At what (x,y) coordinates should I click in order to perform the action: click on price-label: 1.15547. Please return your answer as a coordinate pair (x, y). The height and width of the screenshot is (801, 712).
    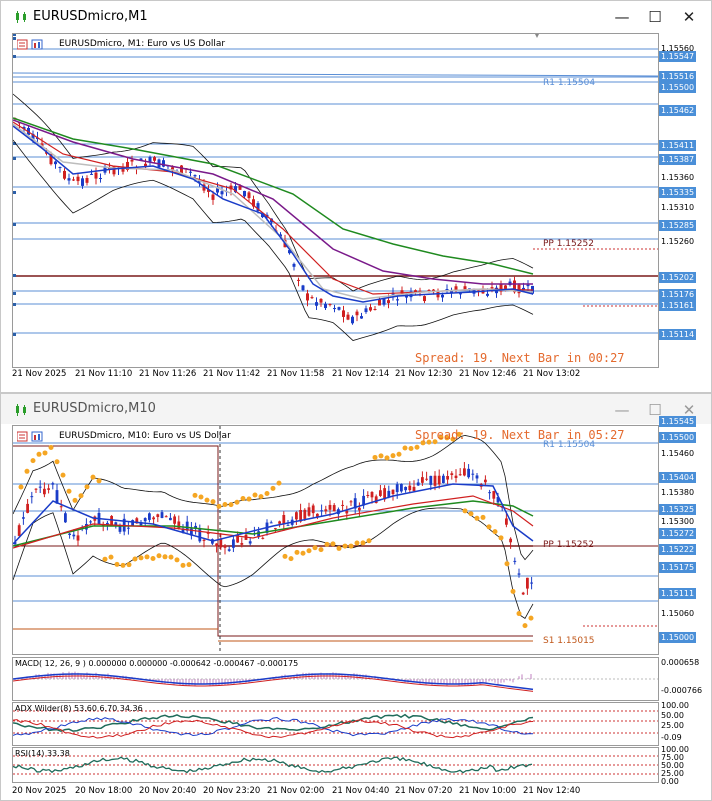
    Looking at the image, I should click on (678, 56).